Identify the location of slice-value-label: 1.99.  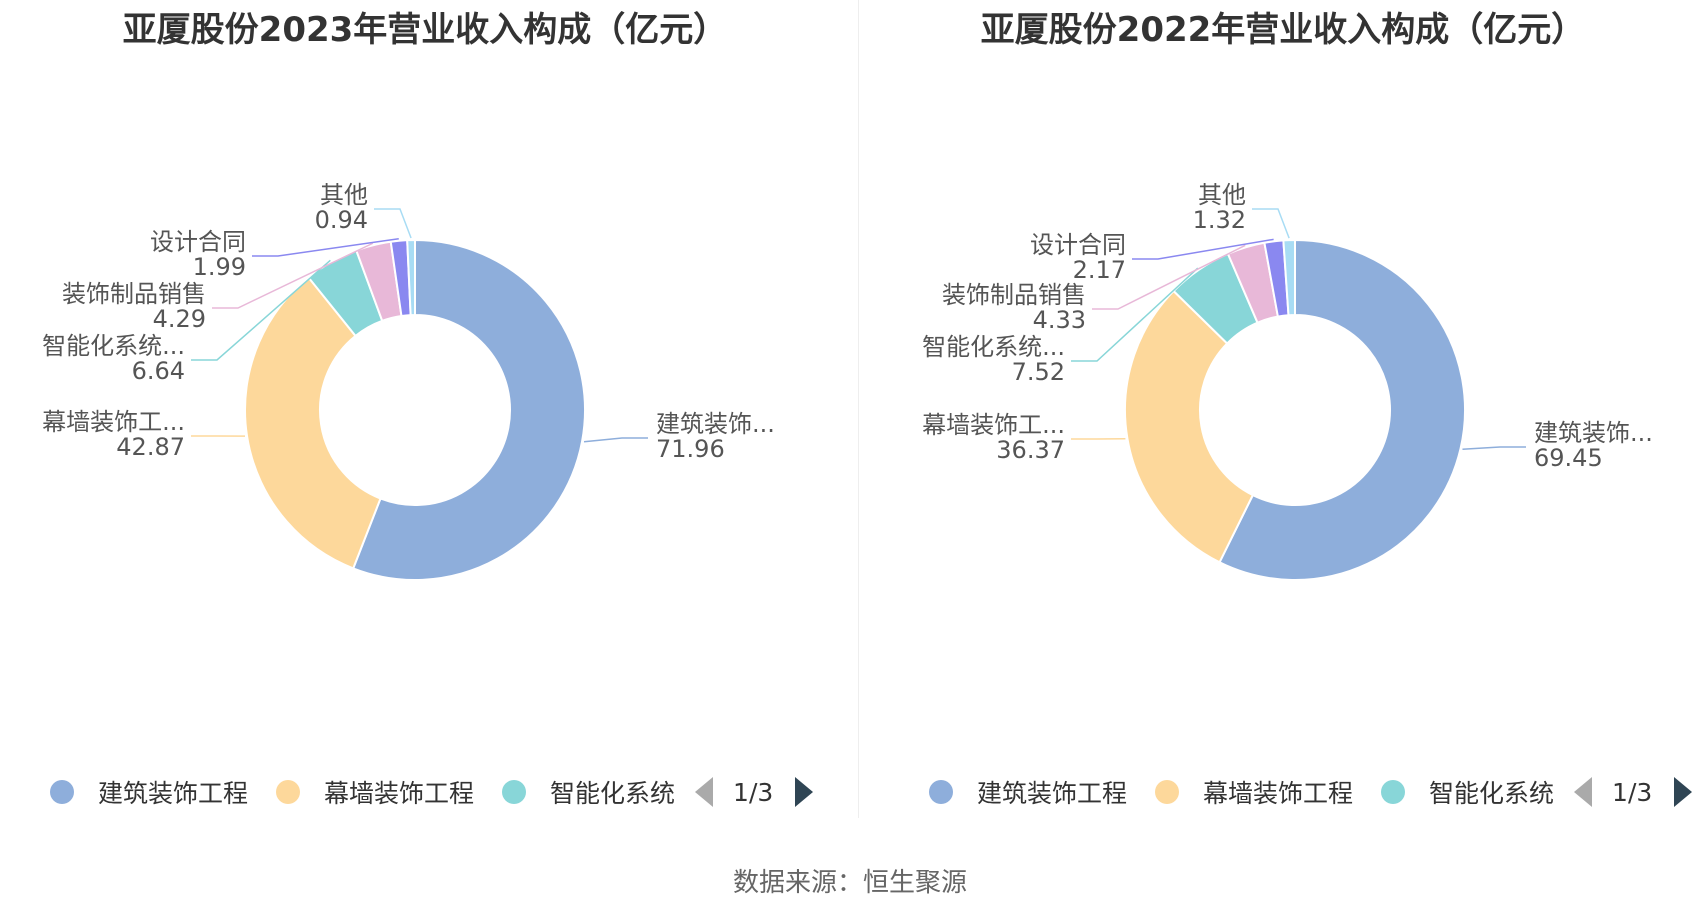
(219, 267).